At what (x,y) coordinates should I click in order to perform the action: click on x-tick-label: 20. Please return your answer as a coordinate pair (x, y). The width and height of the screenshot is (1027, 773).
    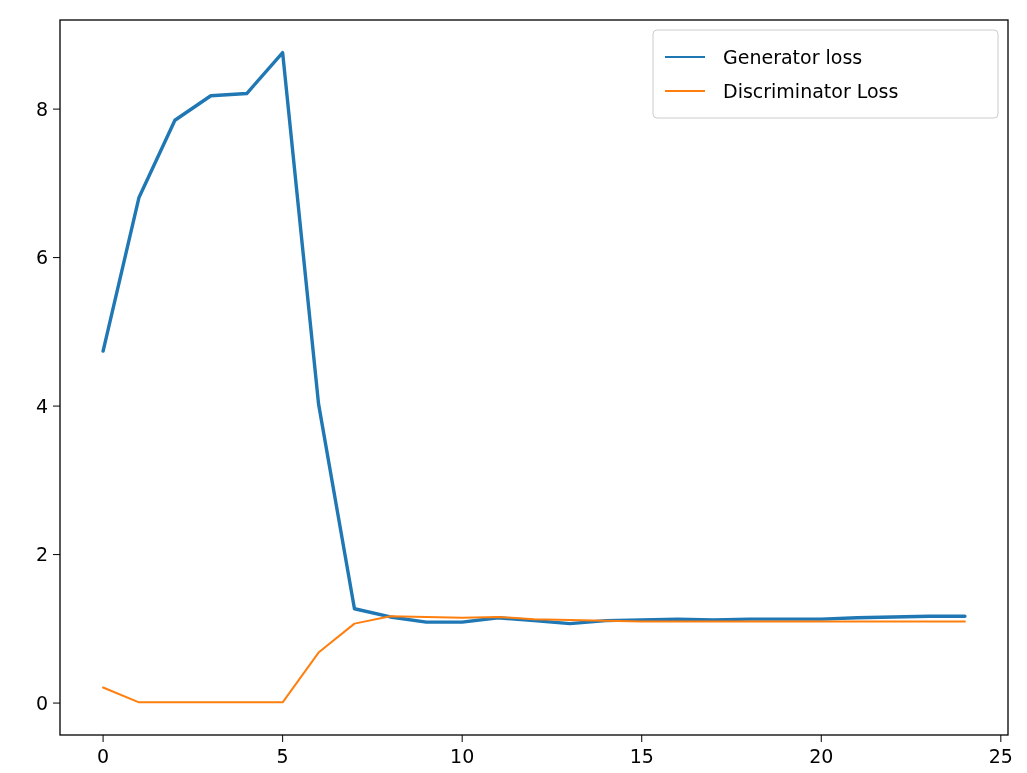
    Looking at the image, I should click on (821, 756).